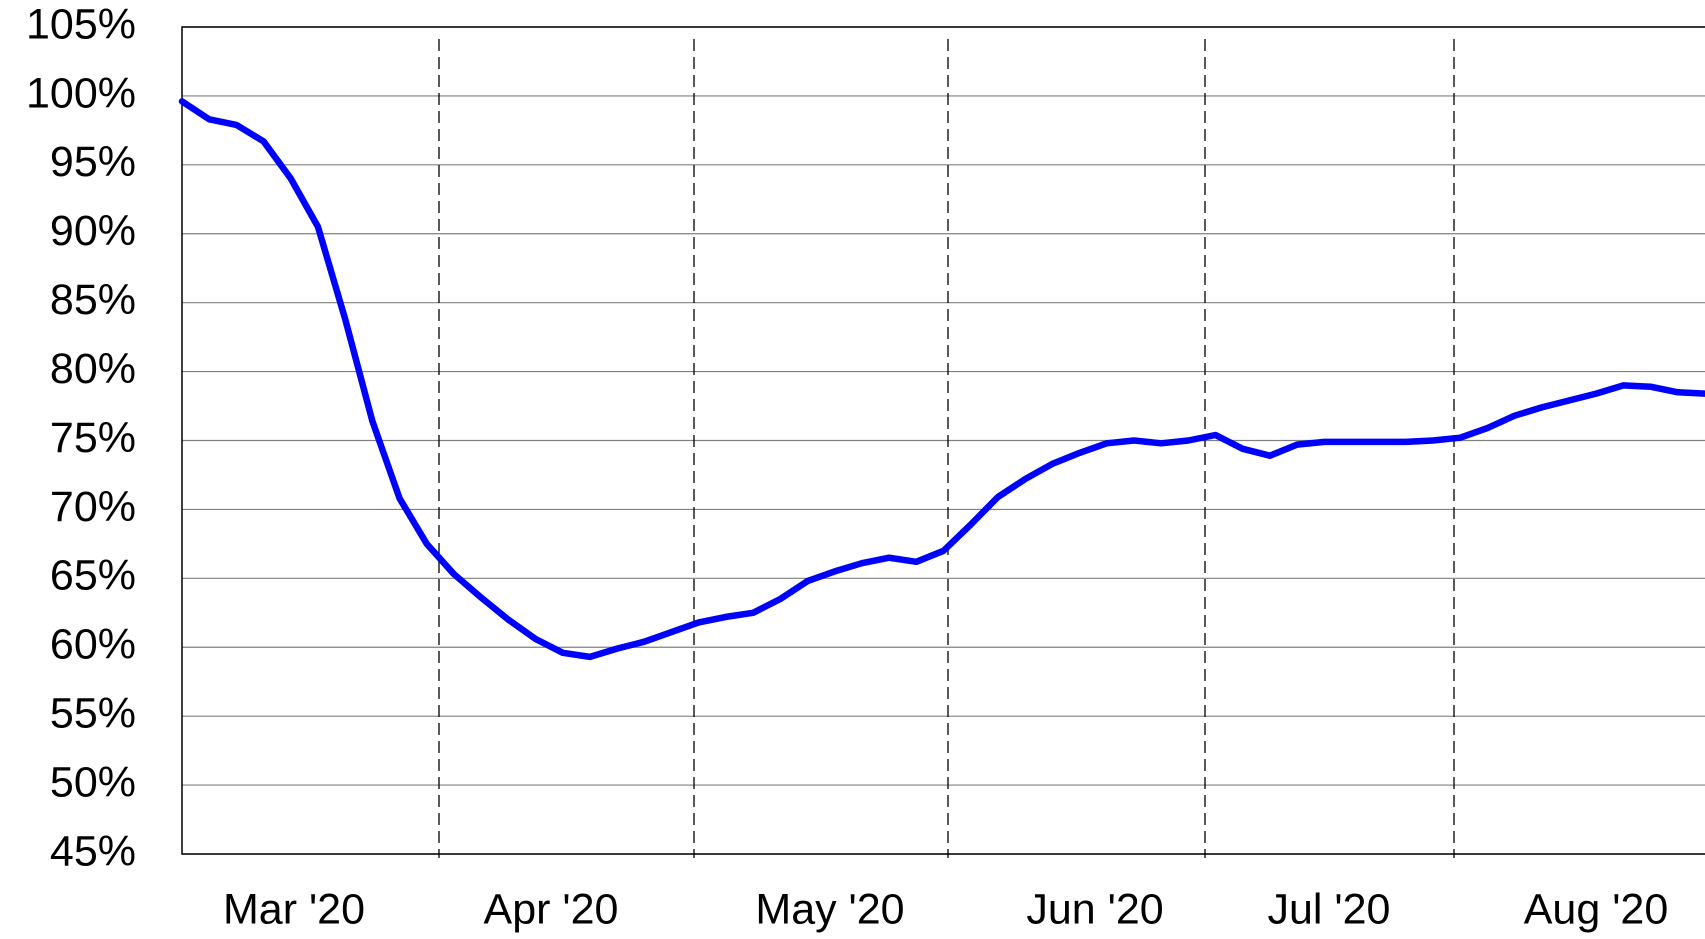 This screenshot has width=1705, height=939. What do you see at coordinates (93, 507) in the screenshot?
I see `y-tick-label: 70%` at bounding box center [93, 507].